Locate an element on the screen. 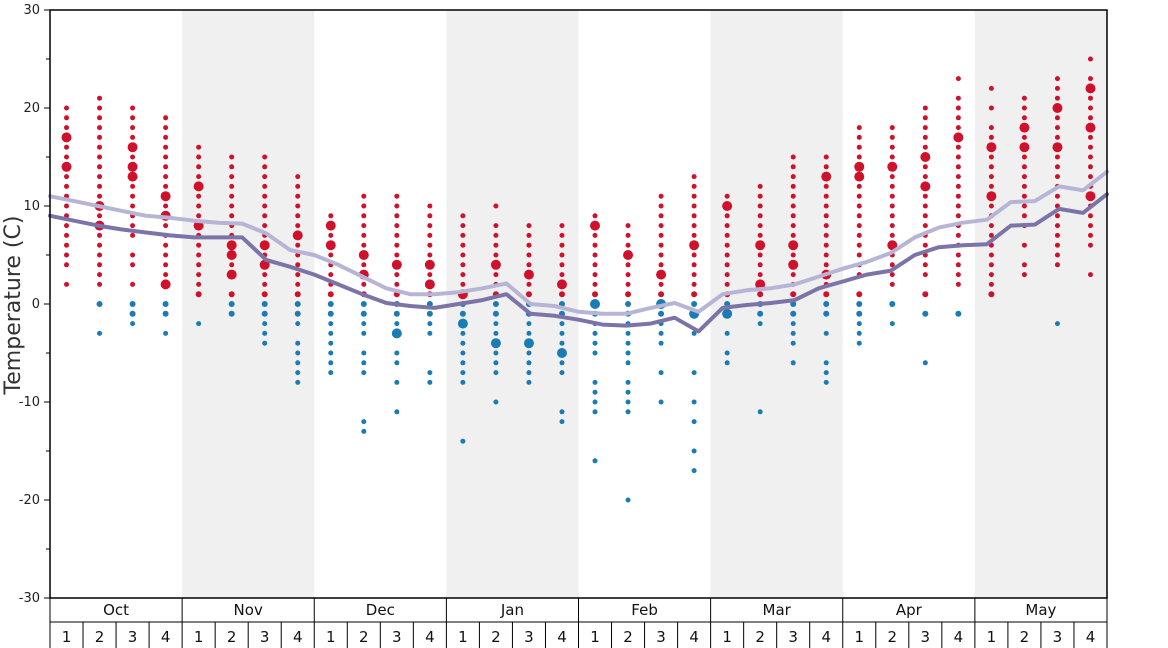 The image size is (1168, 648). month-band is located at coordinates (1040, 304).